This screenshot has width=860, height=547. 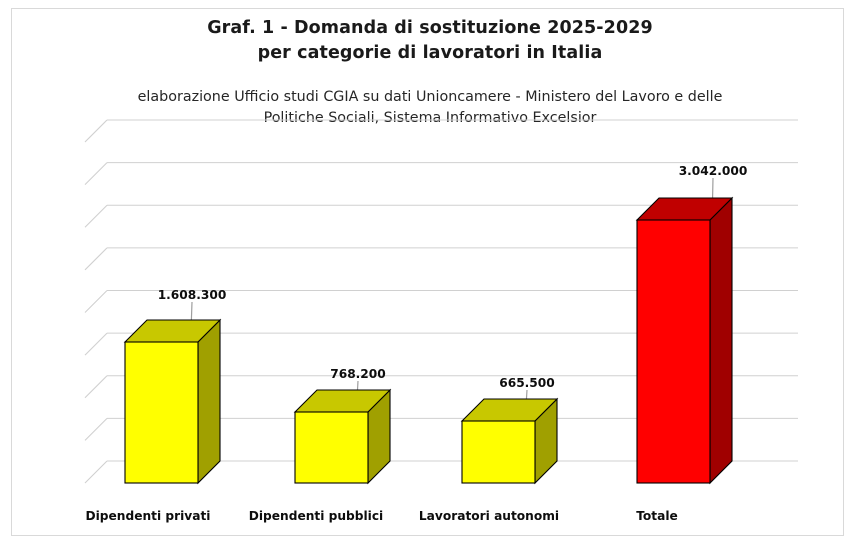 I want to click on category-label-4: Totale, so click(x=657, y=516).